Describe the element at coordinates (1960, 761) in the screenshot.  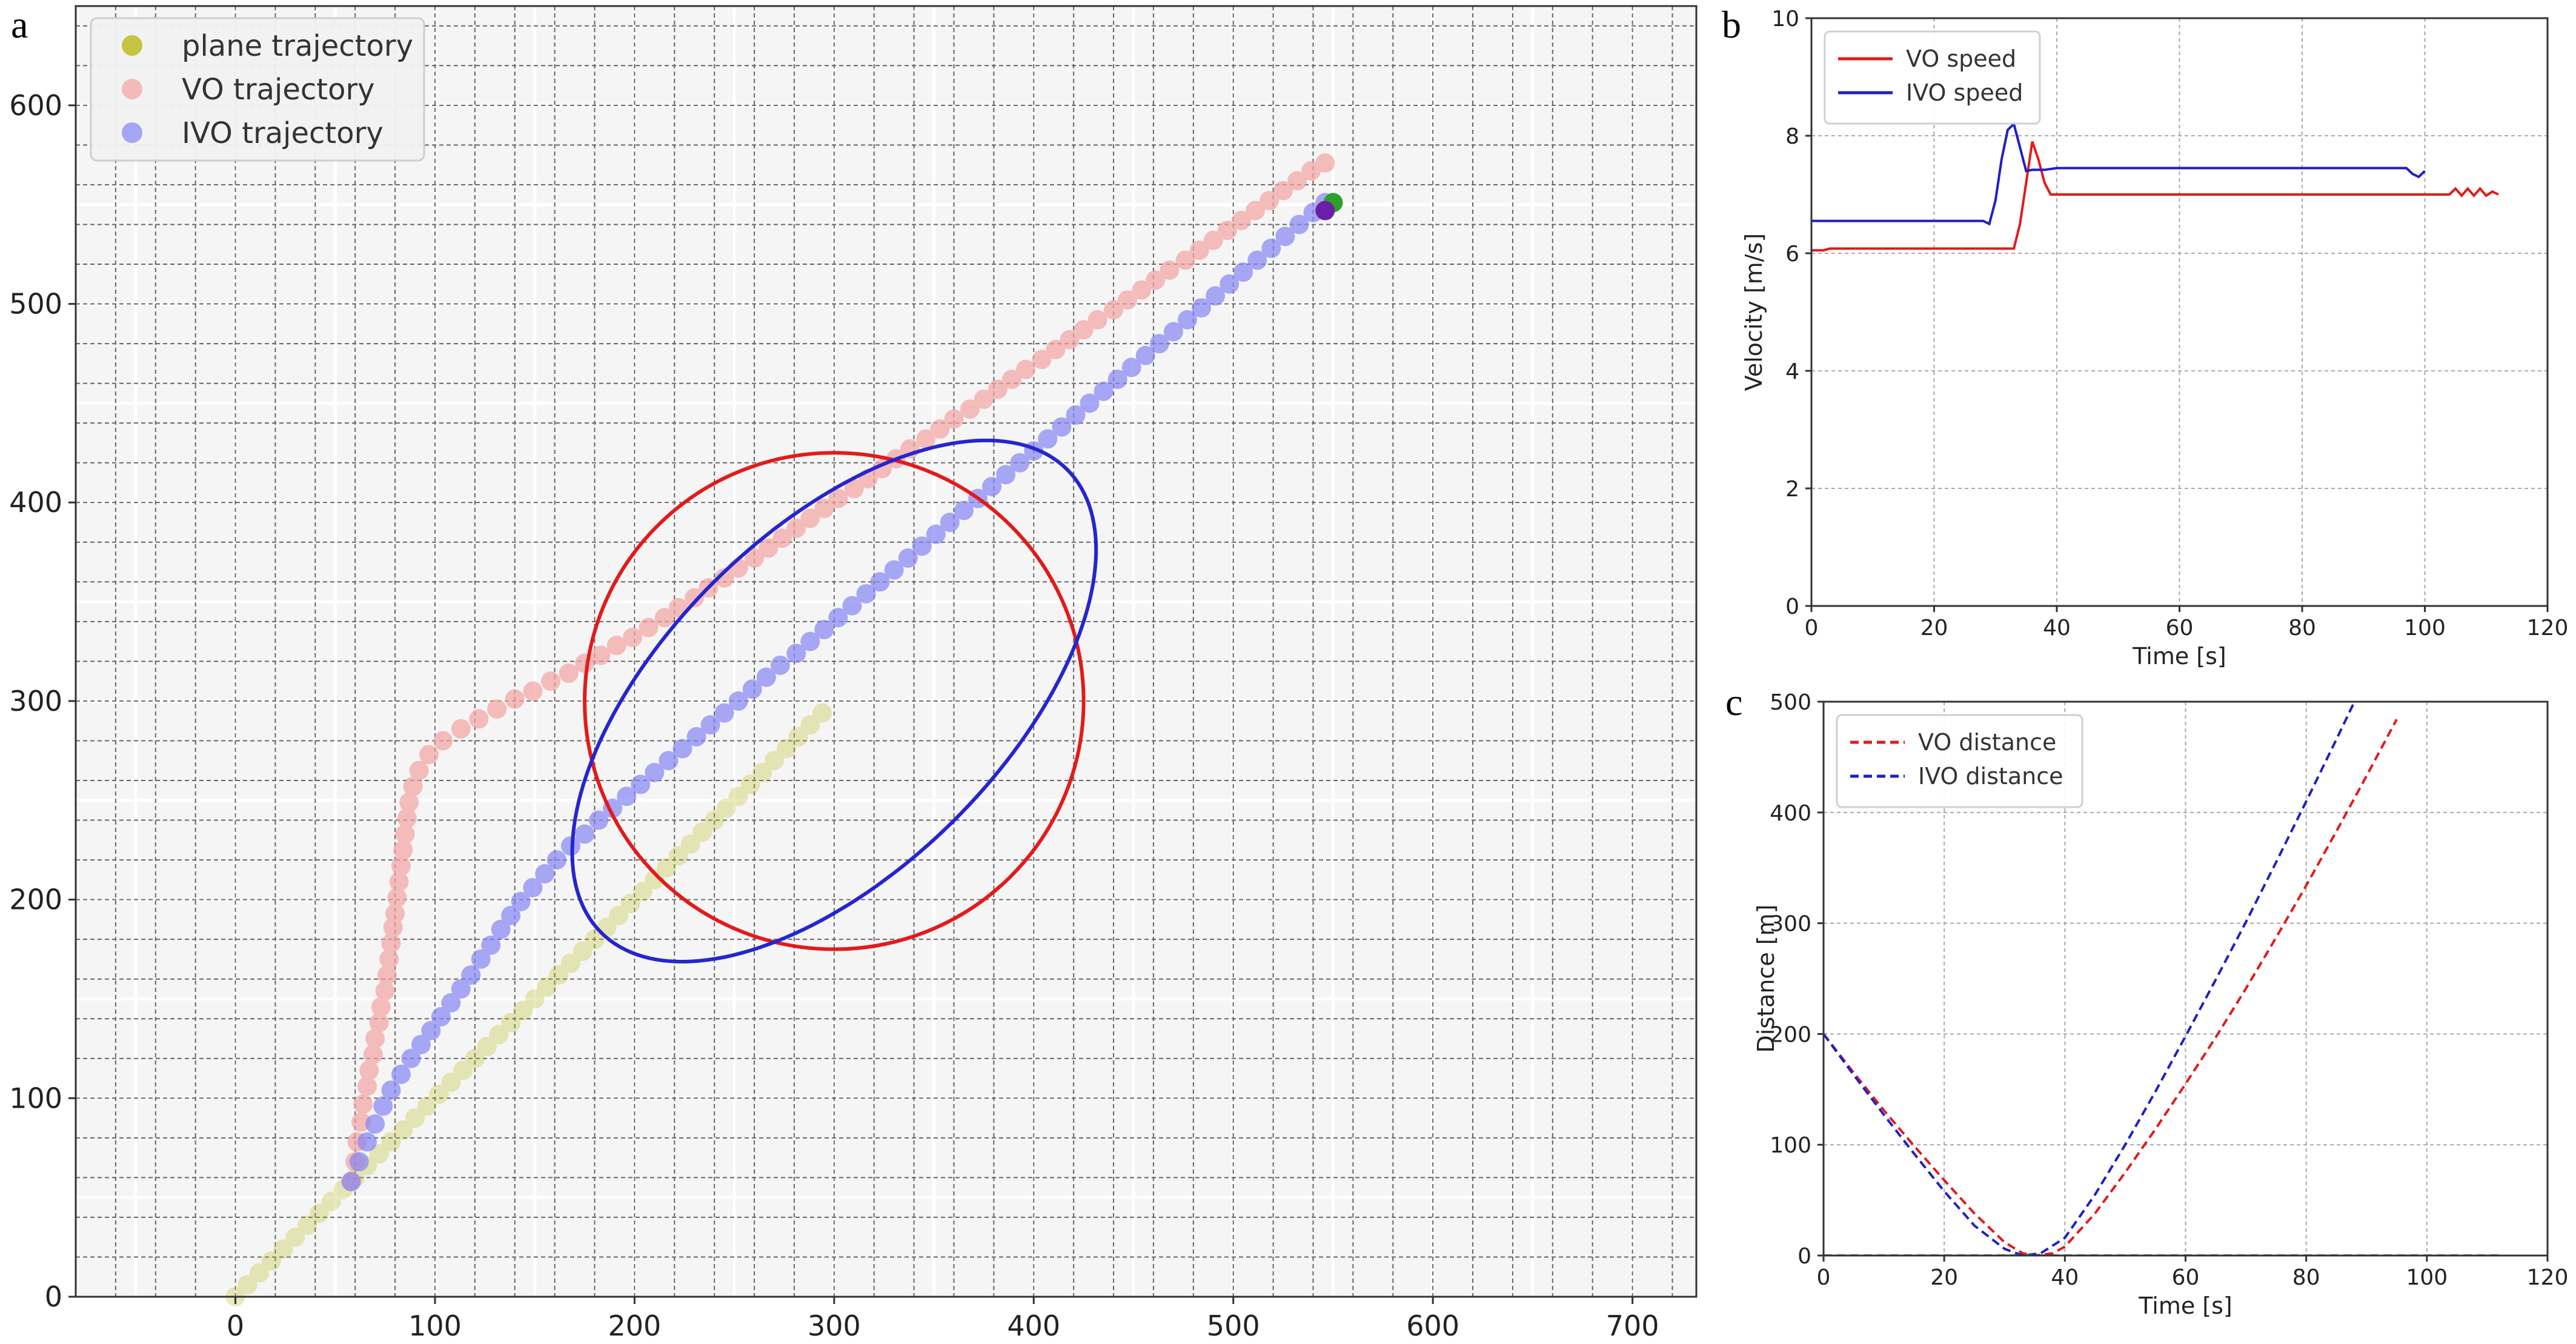
I see `legend-box` at that location.